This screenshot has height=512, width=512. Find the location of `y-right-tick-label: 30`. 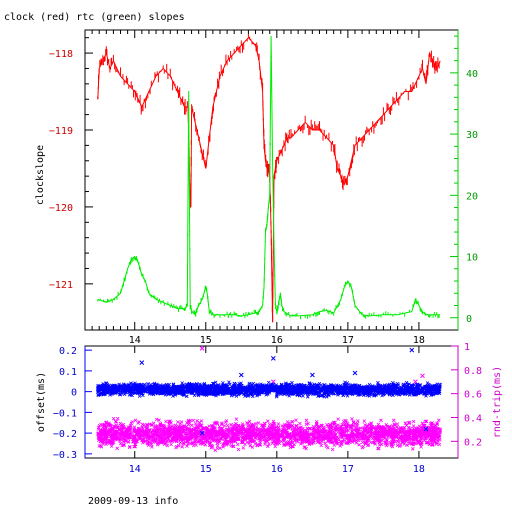

y-right-tick-label: 30 is located at coordinates (472, 135).